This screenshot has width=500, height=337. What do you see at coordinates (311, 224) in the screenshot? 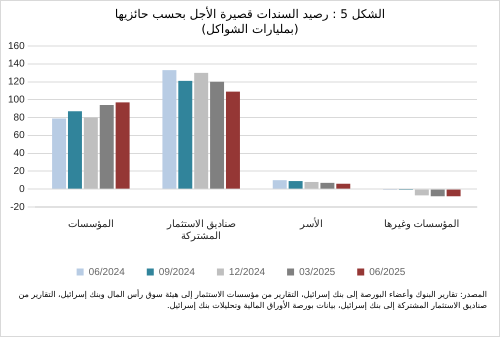
I see `x-tick-label: الأسر` at bounding box center [311, 224].